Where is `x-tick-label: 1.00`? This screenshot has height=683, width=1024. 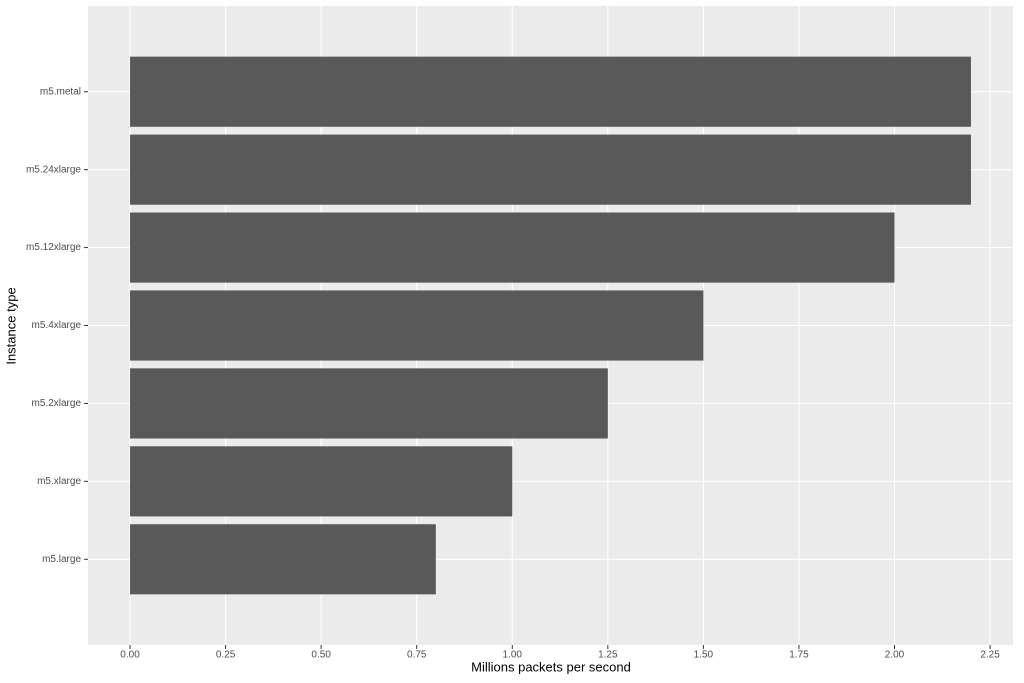
x-tick-label: 1.00 is located at coordinates (513, 655).